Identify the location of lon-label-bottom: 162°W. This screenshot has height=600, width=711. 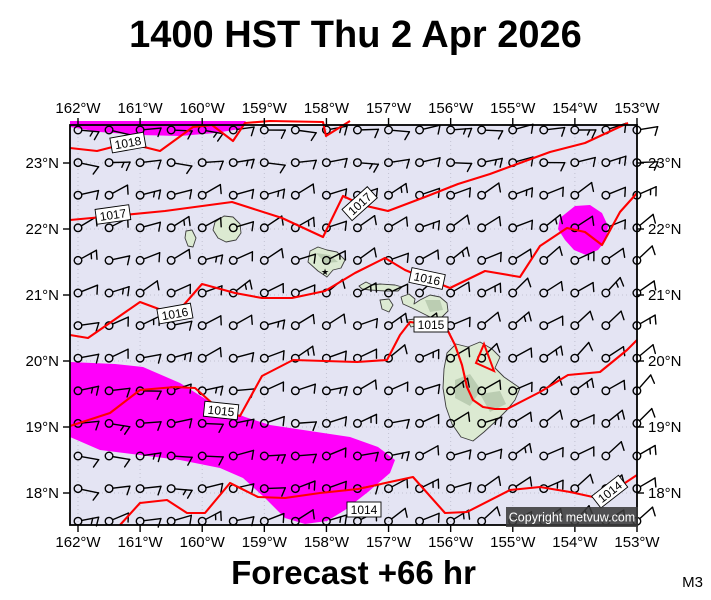
(78, 542).